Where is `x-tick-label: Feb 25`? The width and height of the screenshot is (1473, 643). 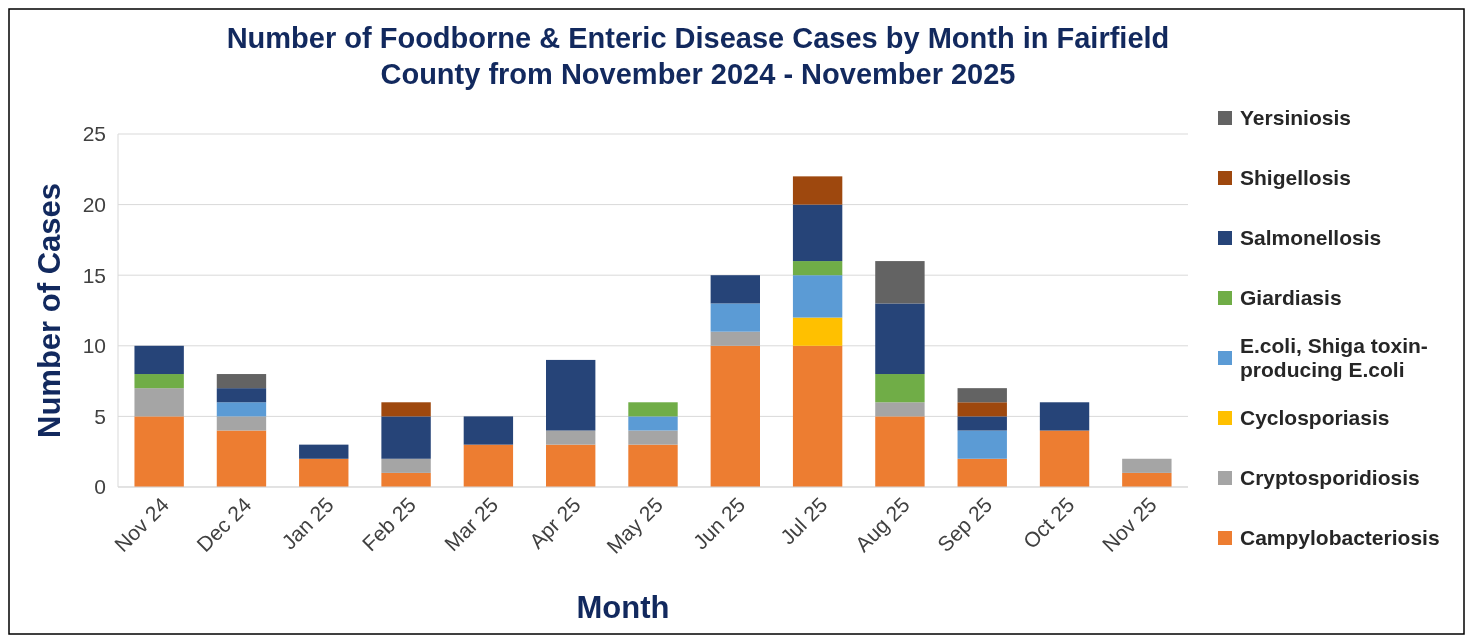
x-tick-label: Feb 25 is located at coordinates (389, 524).